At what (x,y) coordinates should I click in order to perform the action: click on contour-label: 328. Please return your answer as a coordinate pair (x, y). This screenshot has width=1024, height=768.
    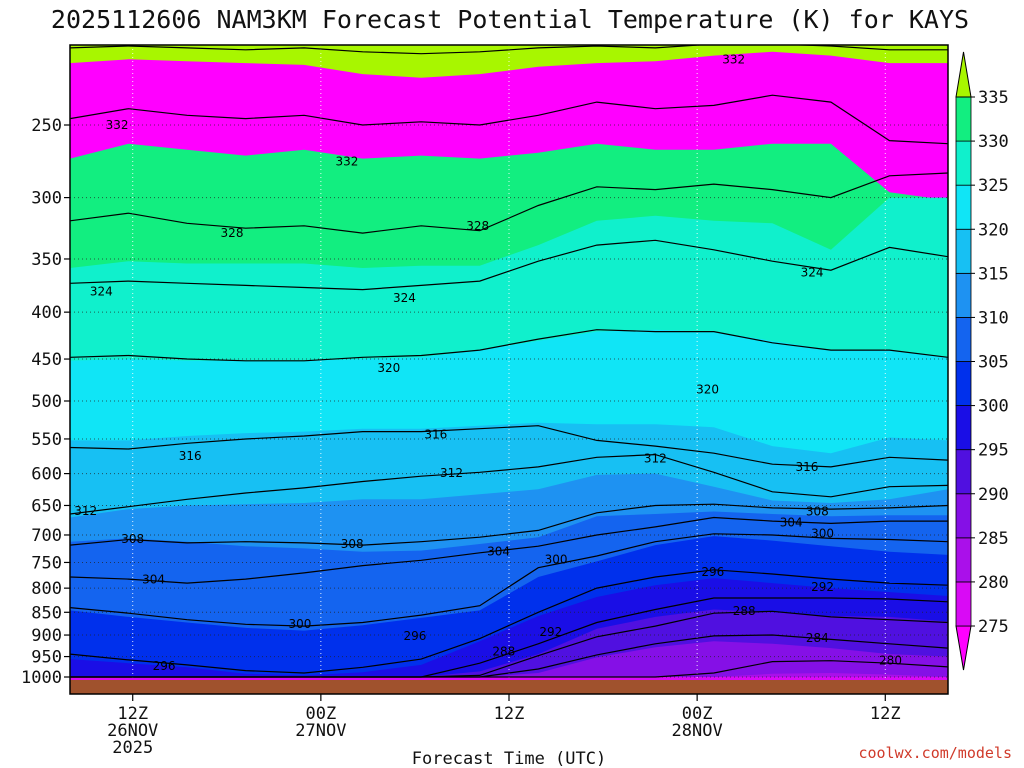
    Looking at the image, I should click on (477, 226).